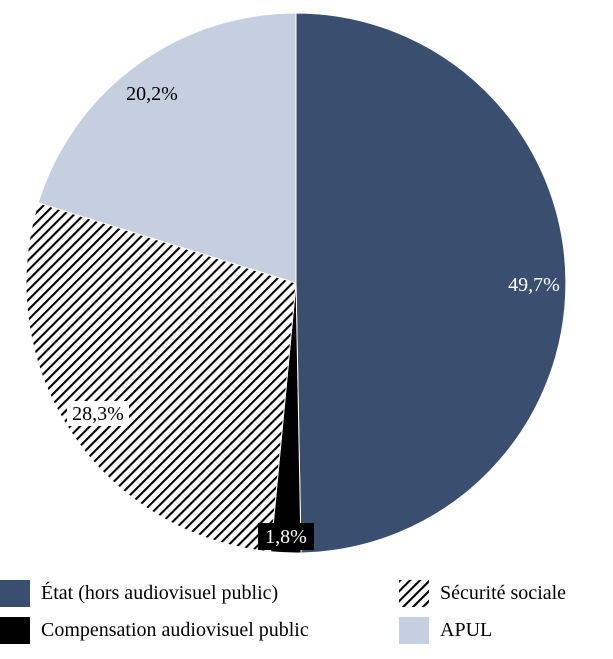  What do you see at coordinates (503, 592) in the screenshot?
I see `legend-label-securite-sociale: Sécurité sociale` at bounding box center [503, 592].